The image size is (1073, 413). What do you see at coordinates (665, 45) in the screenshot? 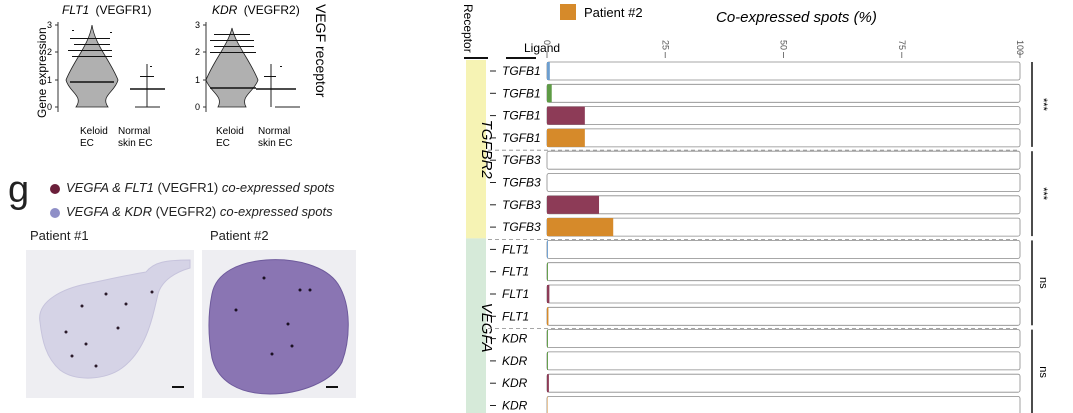
I see `xtick-label: 25` at bounding box center [665, 45].